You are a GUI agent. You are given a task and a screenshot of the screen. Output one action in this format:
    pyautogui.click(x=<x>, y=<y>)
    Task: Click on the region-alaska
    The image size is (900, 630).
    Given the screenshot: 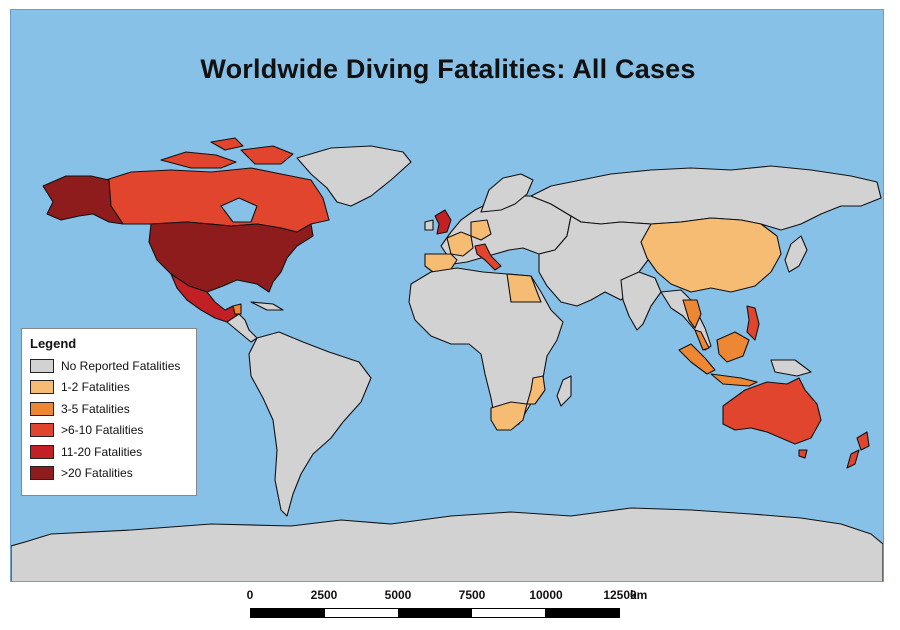 What is the action you would take?
    pyautogui.click(x=83, y=200)
    